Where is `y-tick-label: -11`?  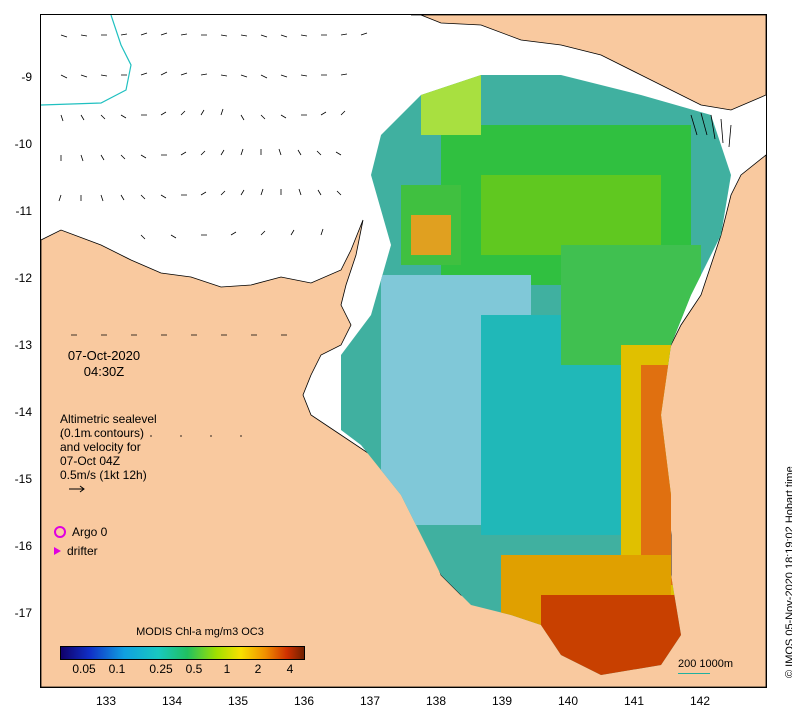
y-tick-label: -11 is located at coordinates (23, 211).